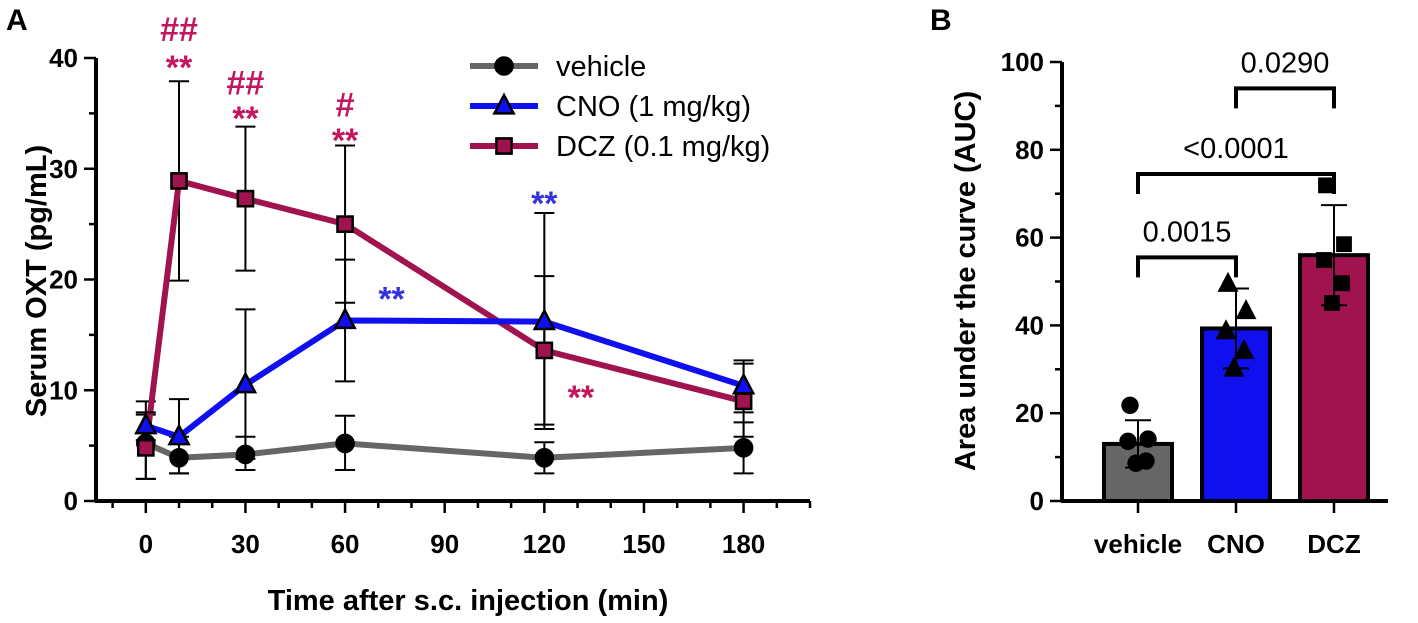 The height and width of the screenshot is (623, 1418). Describe the element at coordinates (445, 376) in the screenshot. I see `series-1-markers` at that location.